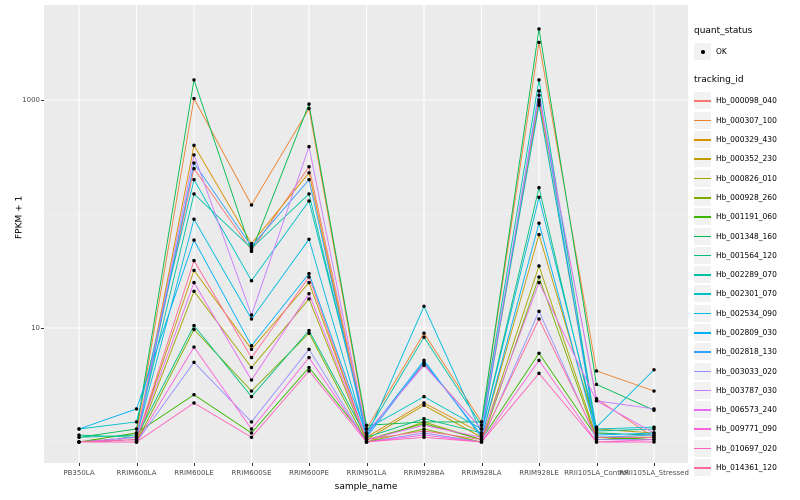 The height and width of the screenshot is (500, 800). Describe the element at coordinates (747, 409) in the screenshot. I see `legend-entry-Hb_006573_240: Hb_006573_240` at that location.